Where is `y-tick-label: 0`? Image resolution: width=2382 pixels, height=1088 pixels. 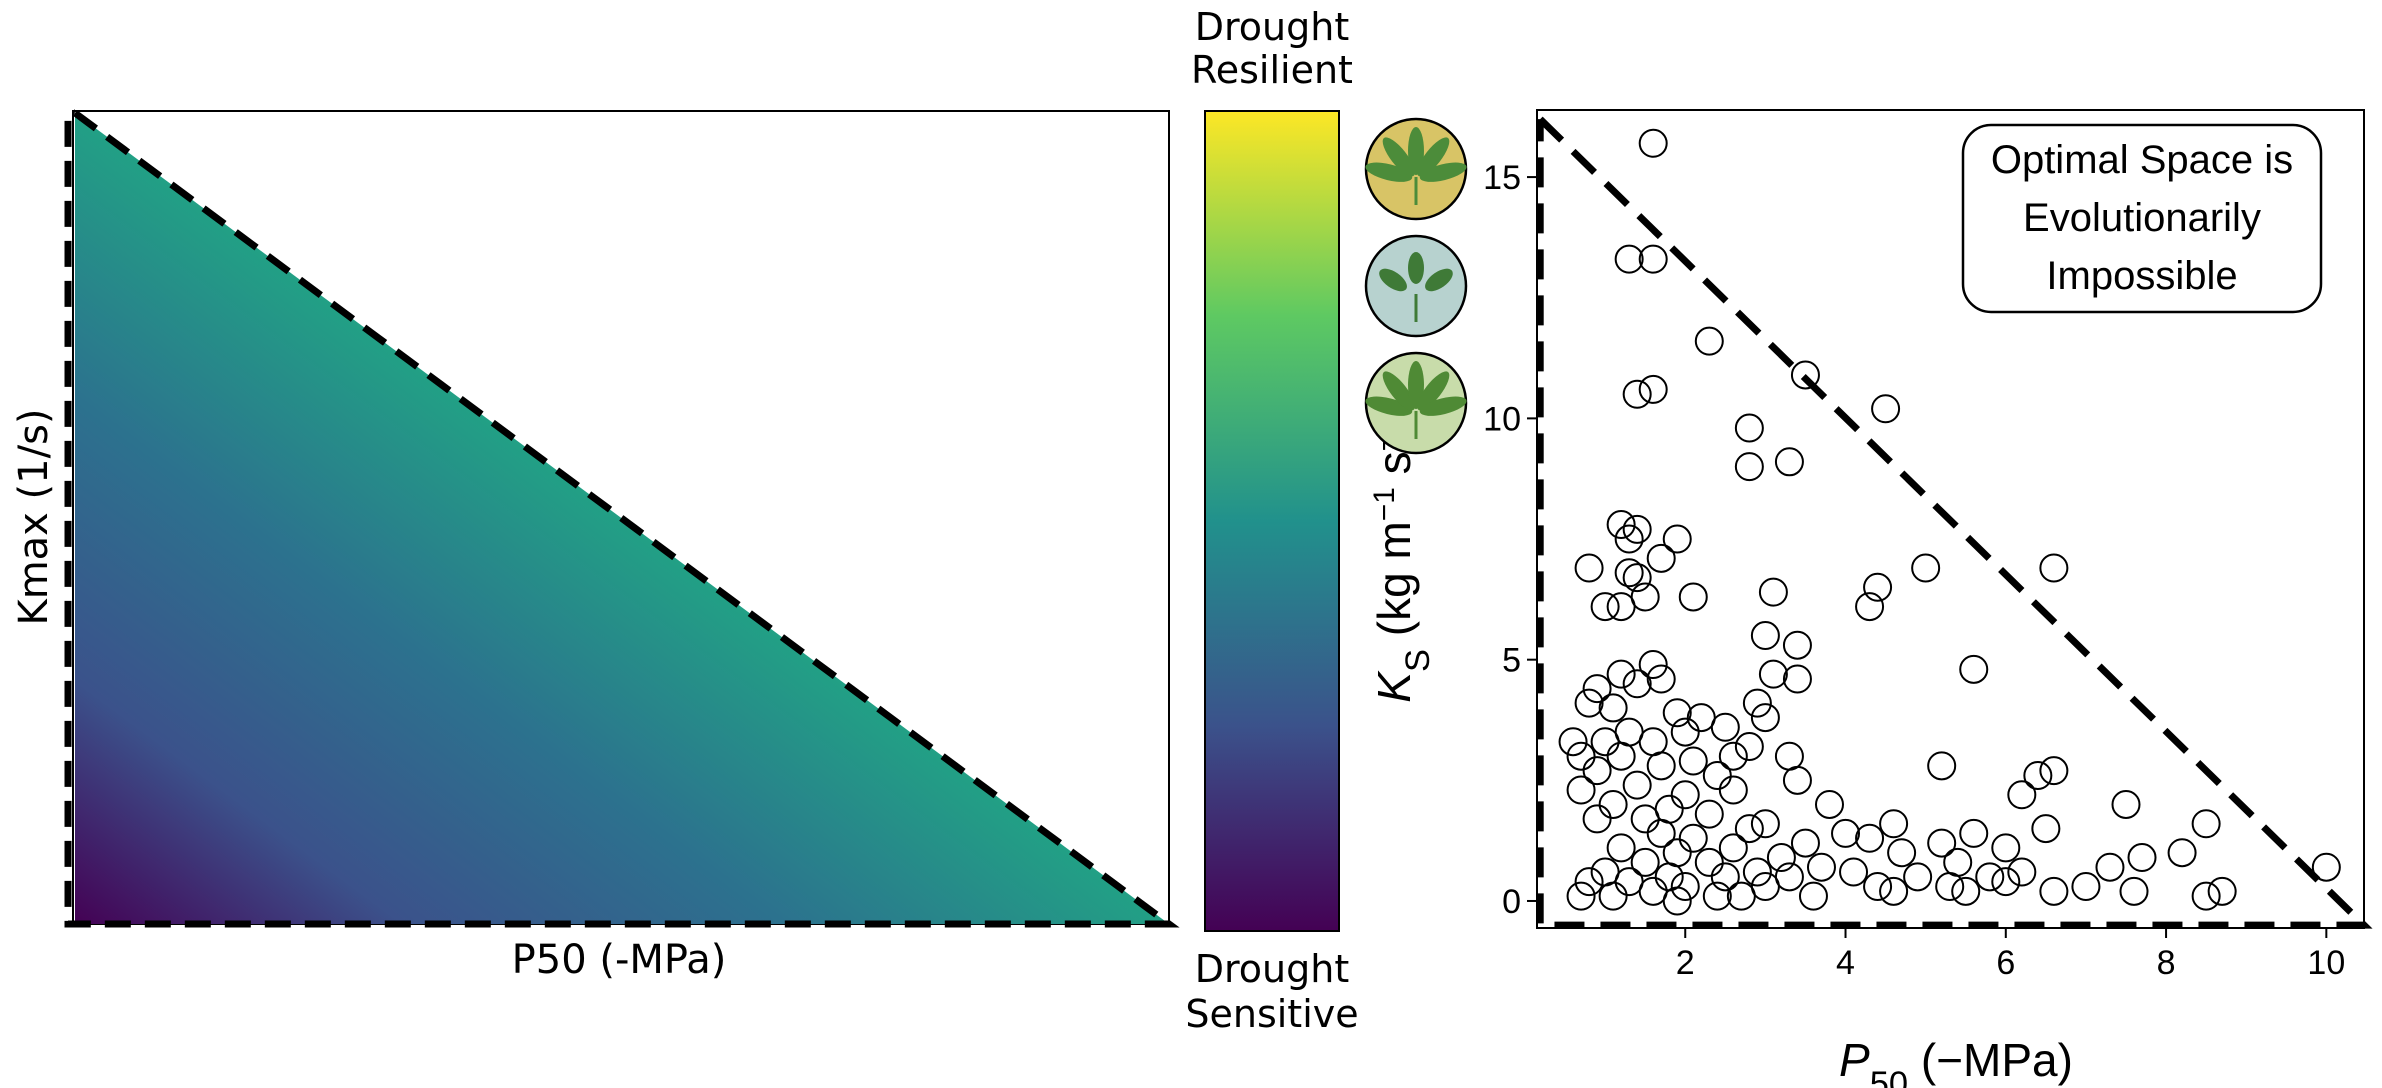
y-tick-label: 0 is located at coordinates (1511, 902).